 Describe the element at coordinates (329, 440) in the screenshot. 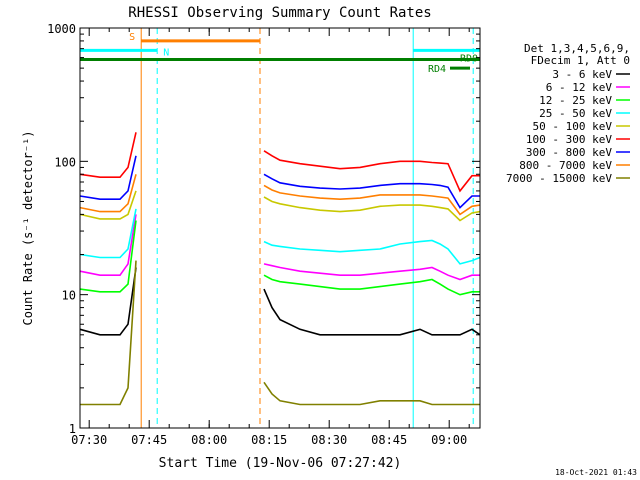

I see `x-tick-label: 08:30` at that location.